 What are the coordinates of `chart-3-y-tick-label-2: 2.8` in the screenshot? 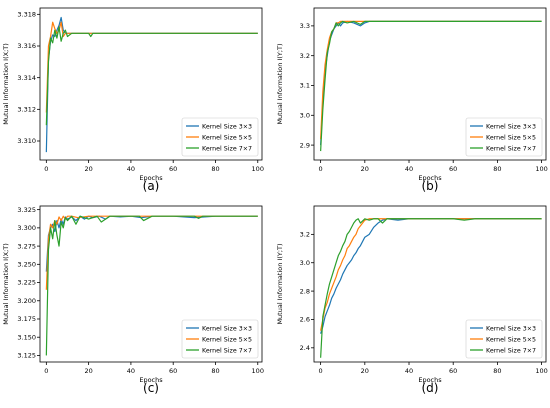 It's located at (305, 291).